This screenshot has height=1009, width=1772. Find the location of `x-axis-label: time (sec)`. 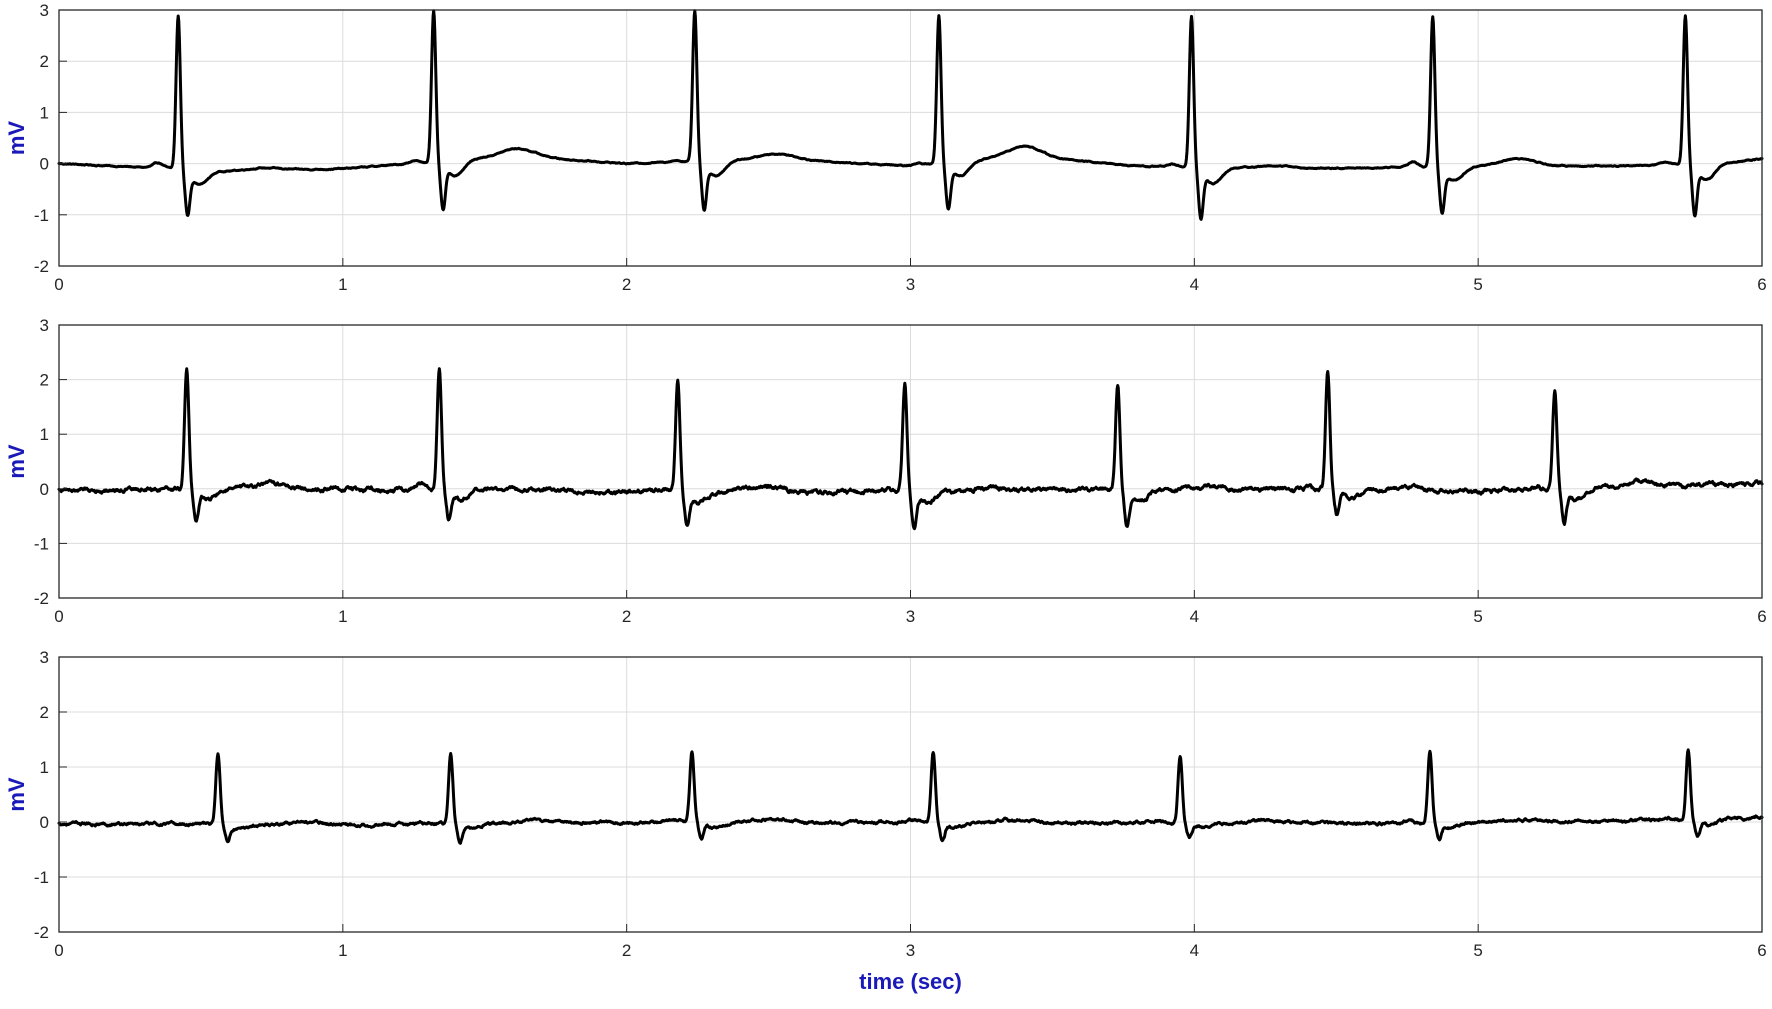

x-axis-label: time (sec) is located at coordinates (910, 981).